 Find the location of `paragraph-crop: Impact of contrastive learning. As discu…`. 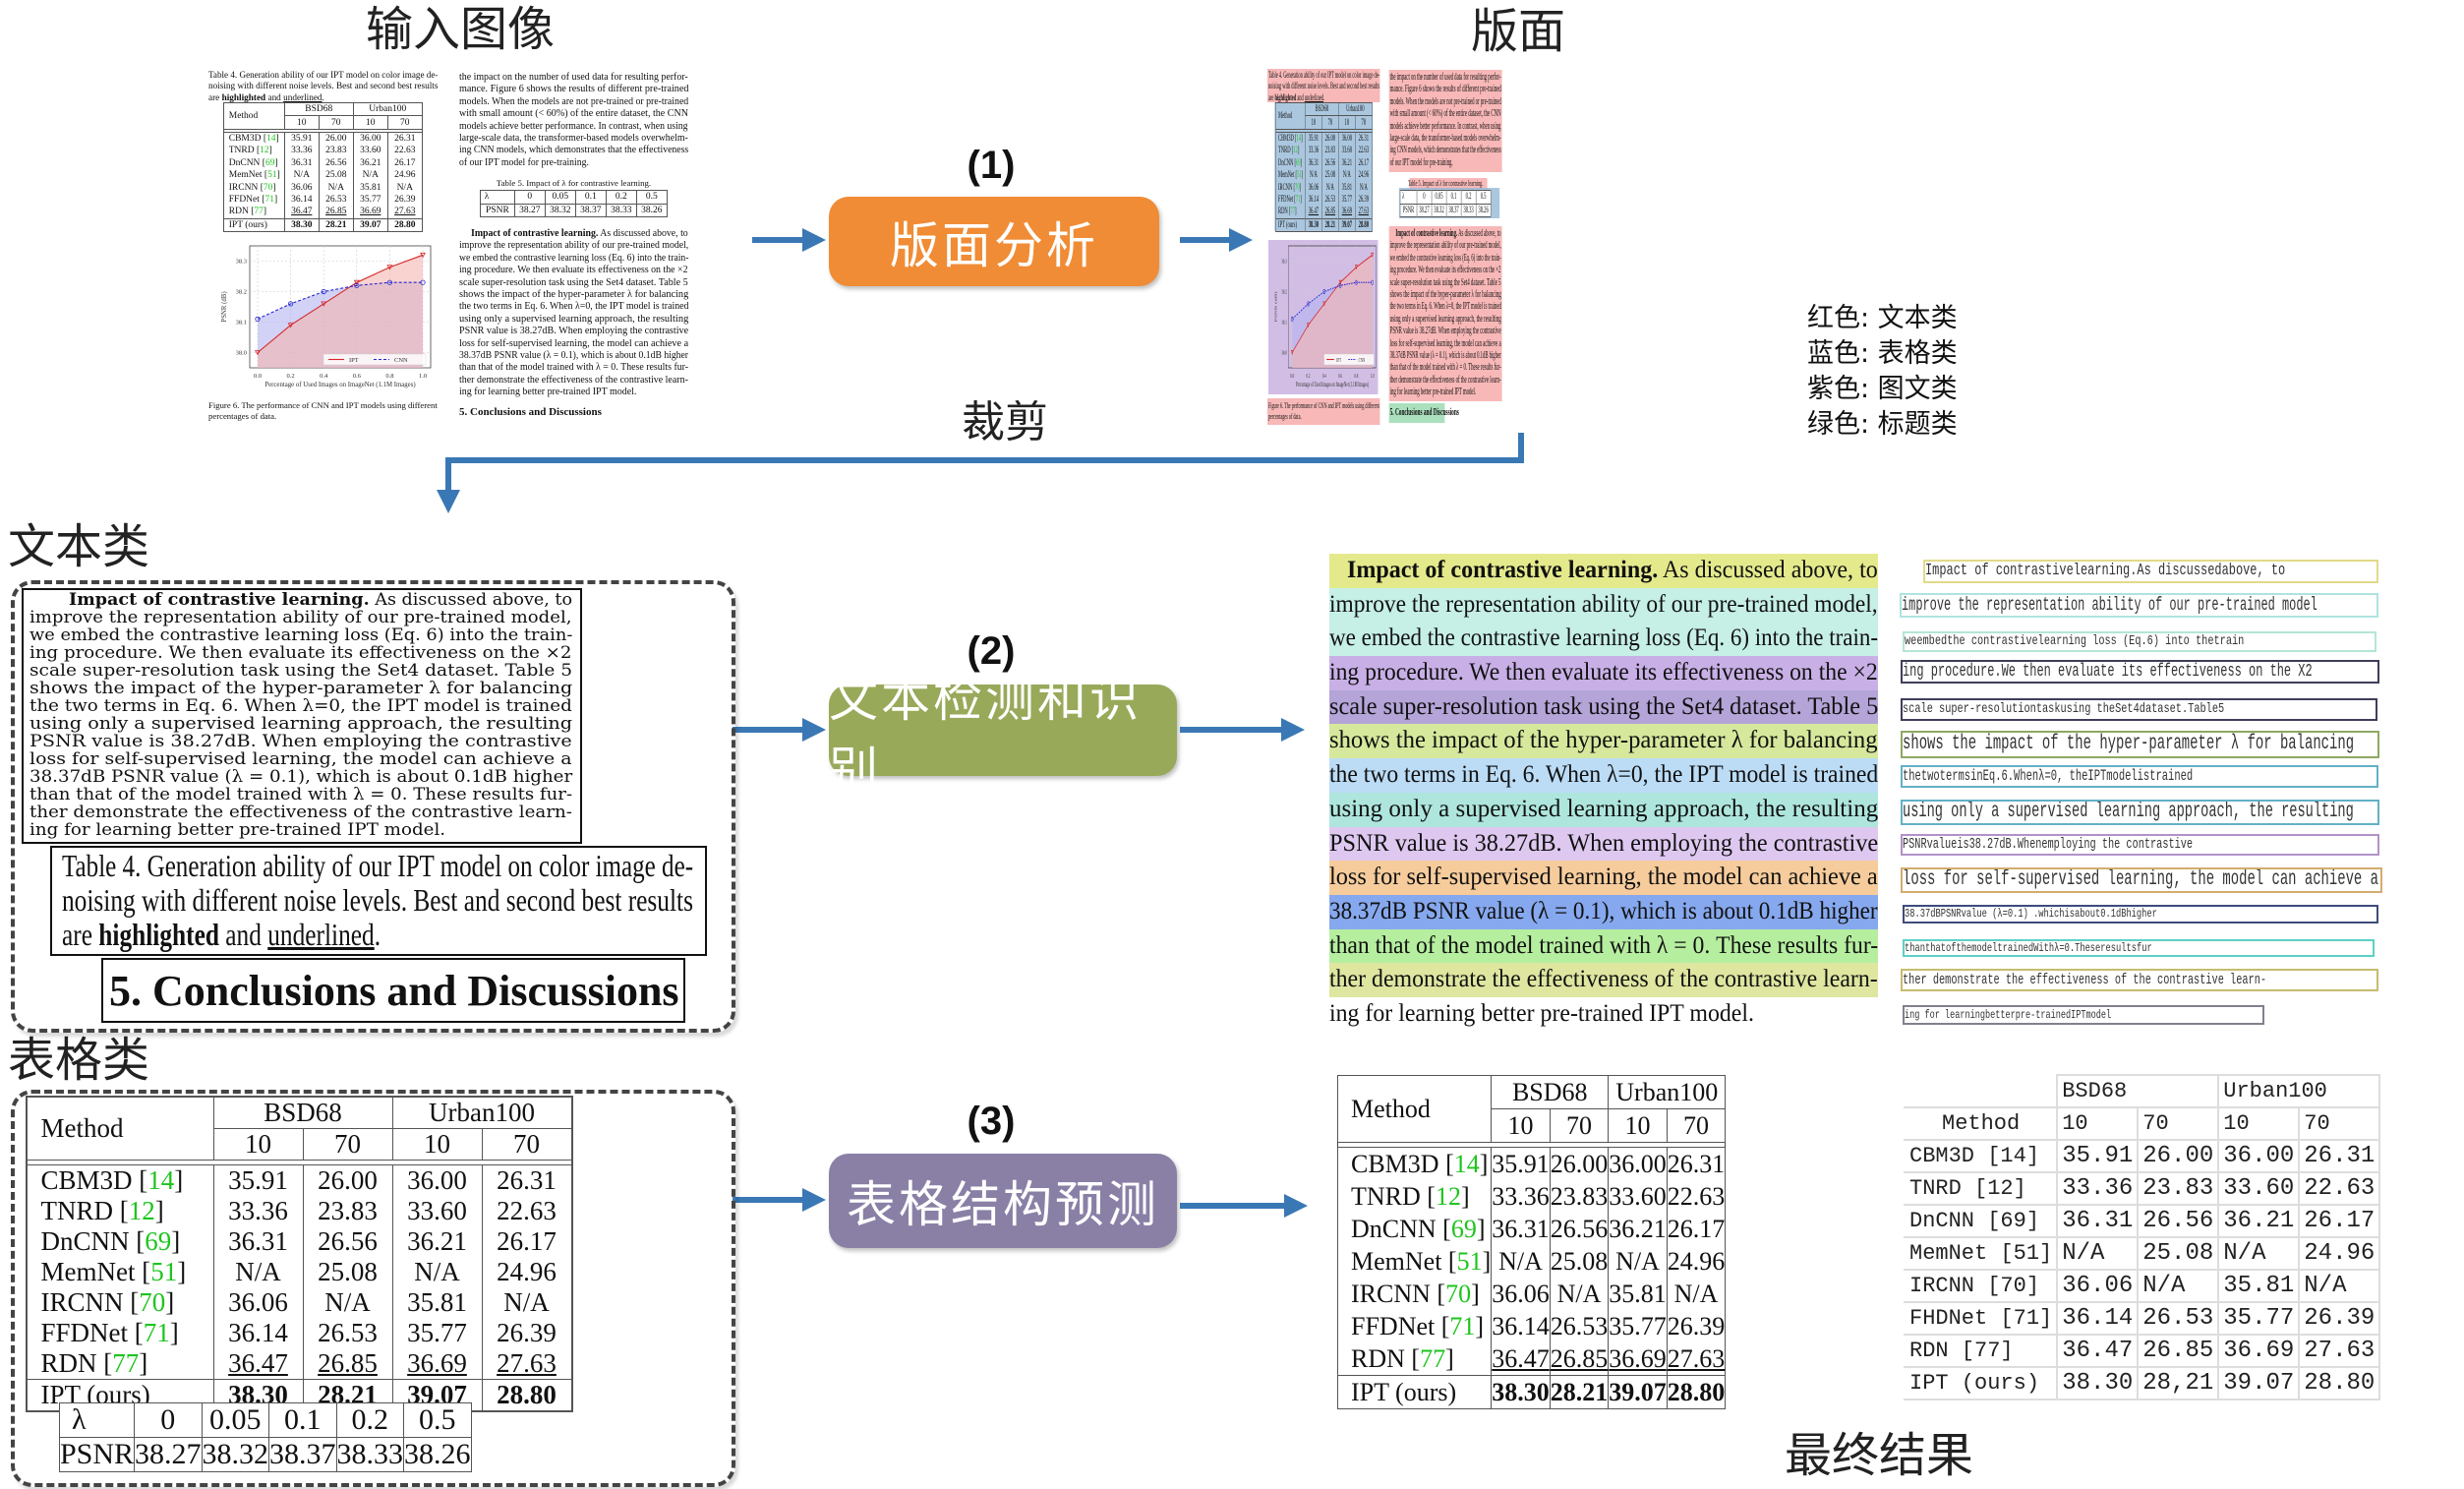

paragraph-crop: Impact of contrastive learning. As discu… is located at coordinates (302, 716).